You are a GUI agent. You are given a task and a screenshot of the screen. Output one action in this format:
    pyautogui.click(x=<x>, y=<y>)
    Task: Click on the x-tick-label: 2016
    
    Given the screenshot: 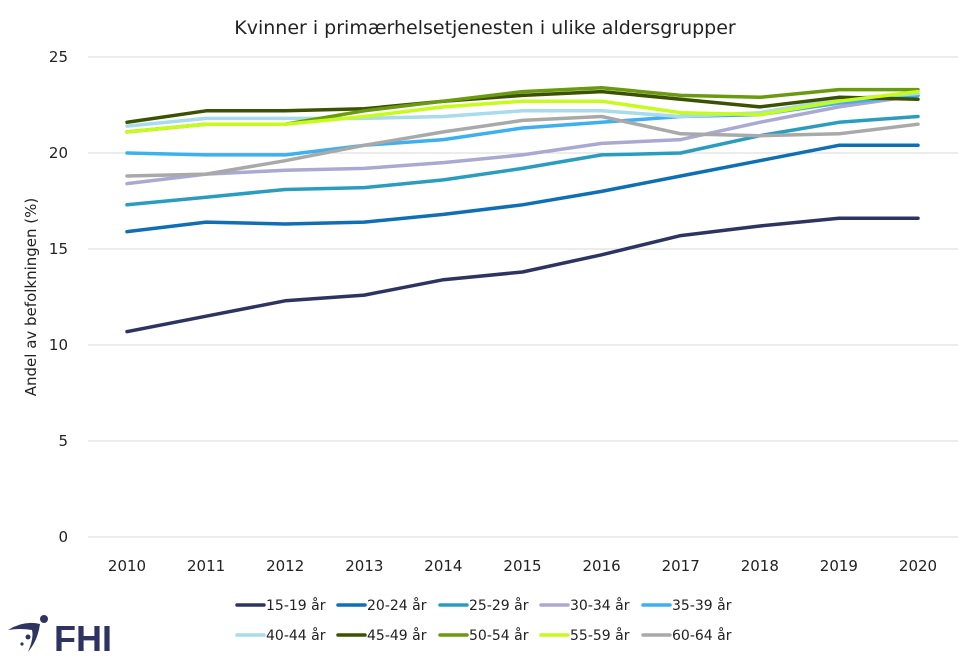 What is the action you would take?
    pyautogui.click(x=602, y=566)
    